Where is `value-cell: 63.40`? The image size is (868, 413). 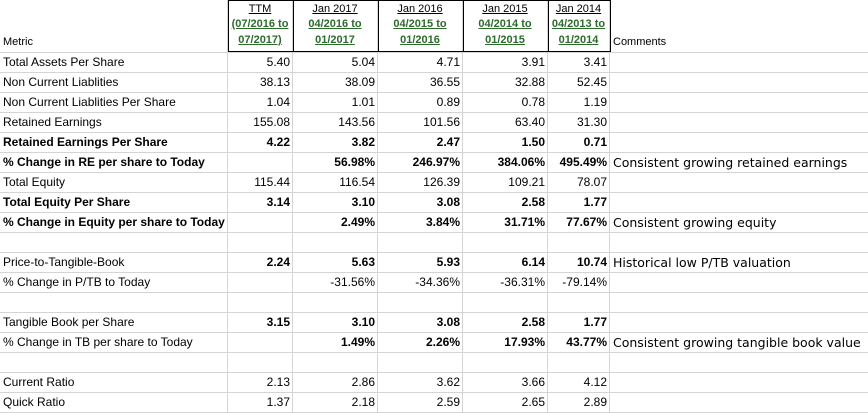 value-cell: 63.40 is located at coordinates (505, 122).